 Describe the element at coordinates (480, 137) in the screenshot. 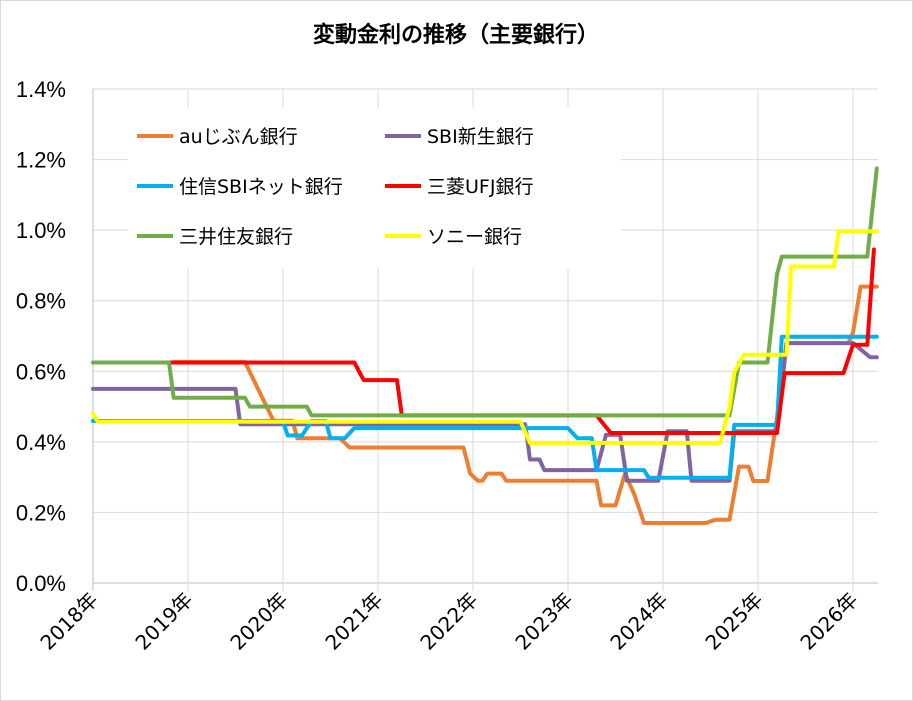

I see `legend-label: SBI新生銀行` at that location.